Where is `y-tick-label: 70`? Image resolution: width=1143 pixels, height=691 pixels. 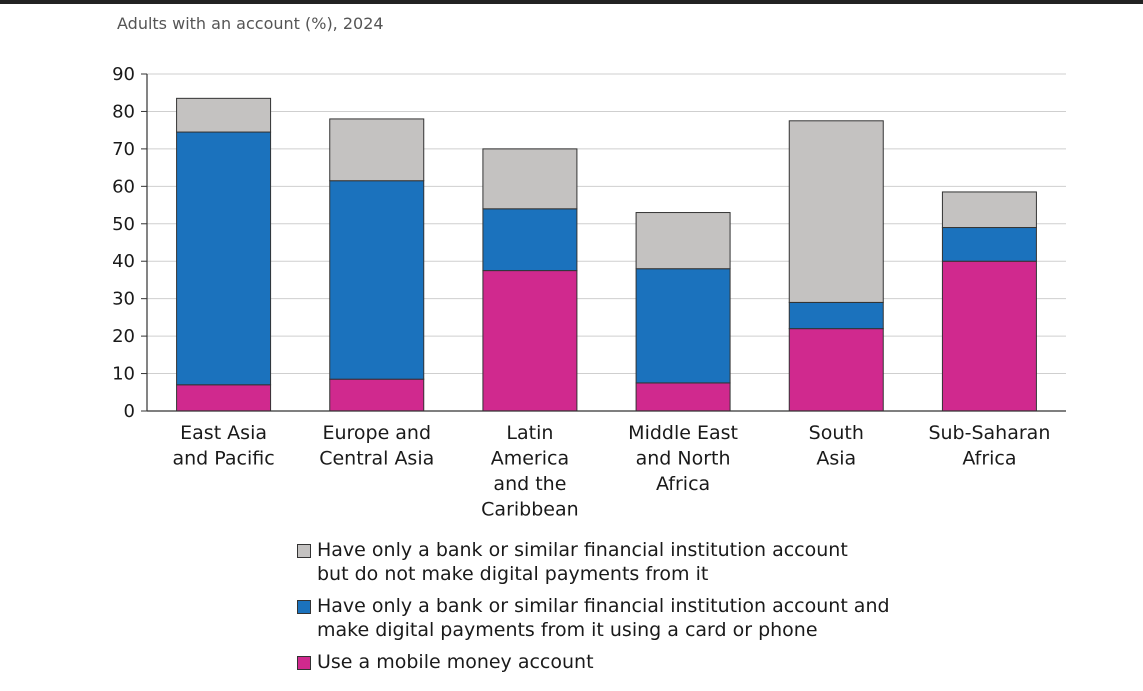
y-tick-label: 70 is located at coordinates (123, 149).